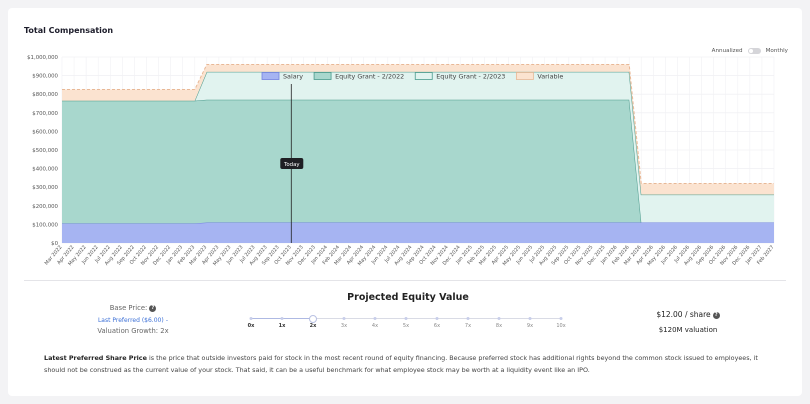  I want to click on slider-label: 6x, so click(437, 326).